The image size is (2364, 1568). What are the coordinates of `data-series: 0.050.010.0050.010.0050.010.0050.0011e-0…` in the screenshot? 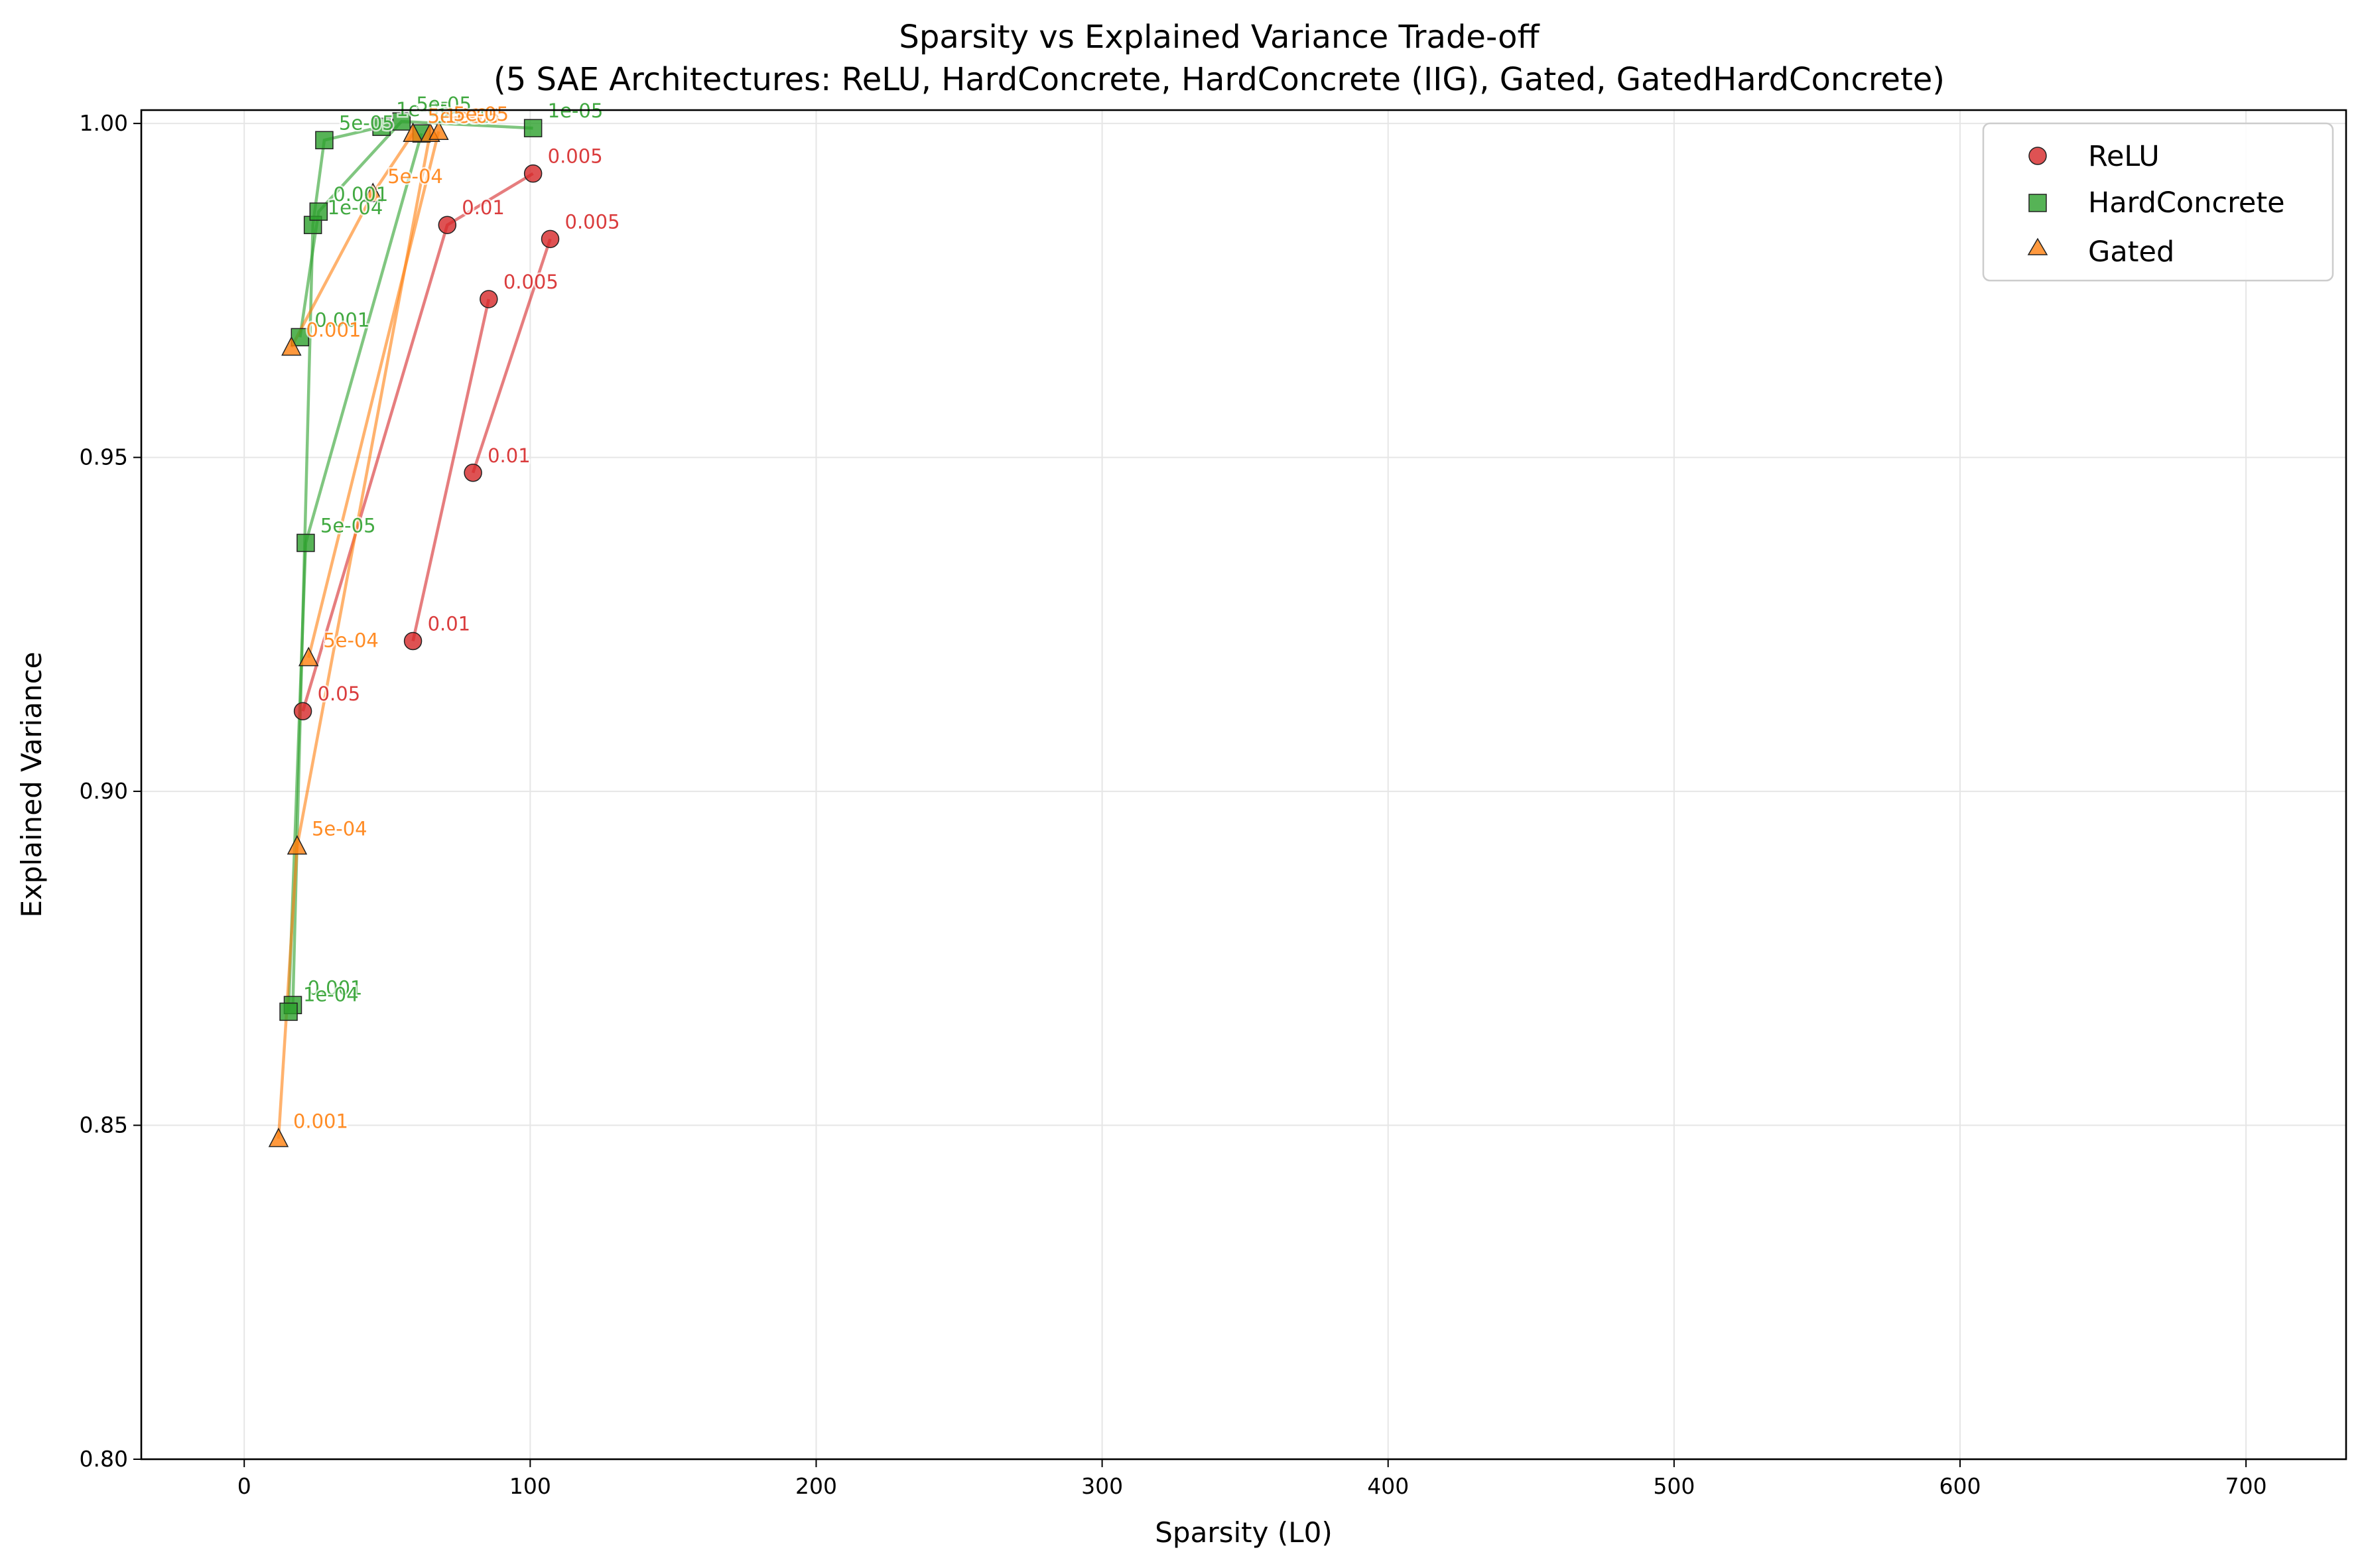 It's located at (445, 619).